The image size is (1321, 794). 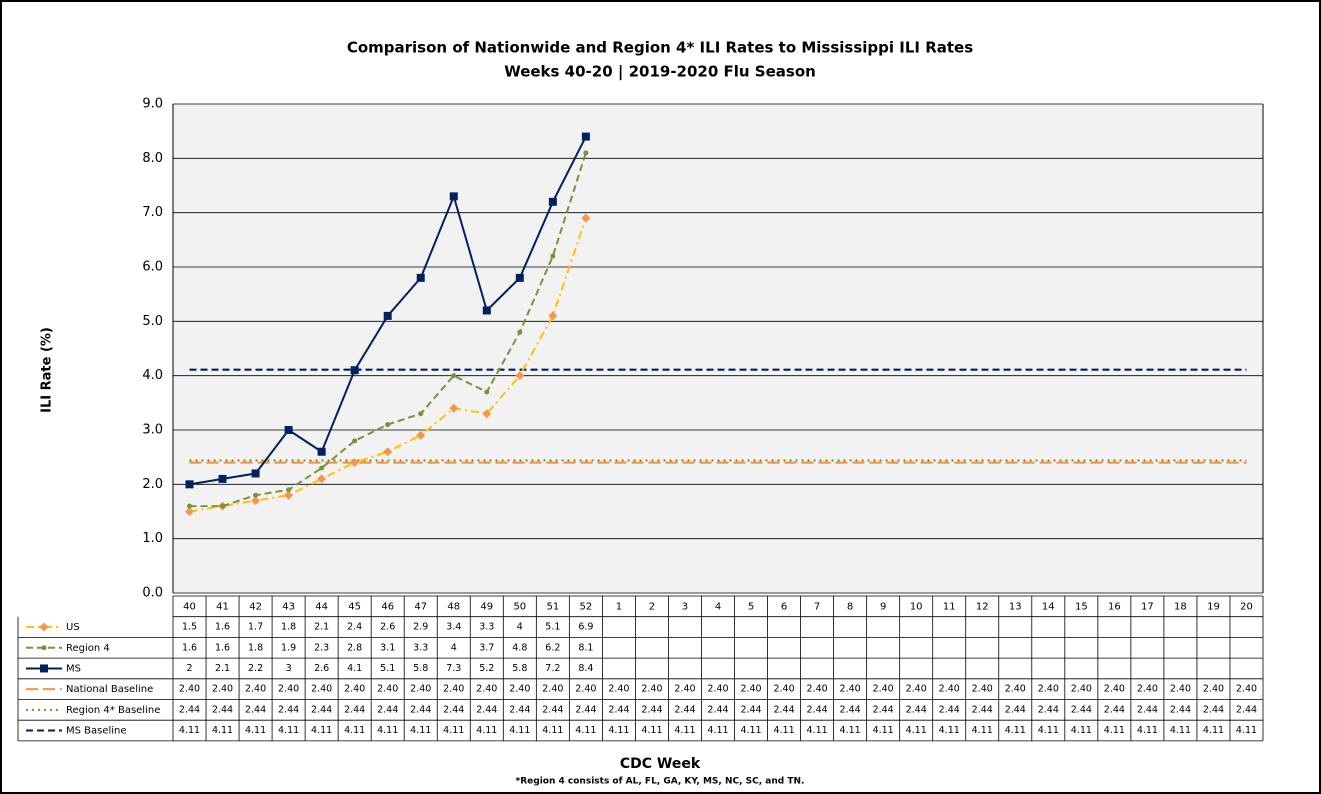 What do you see at coordinates (751, 606) in the screenshot?
I see `x-tick-label: 5` at bounding box center [751, 606].